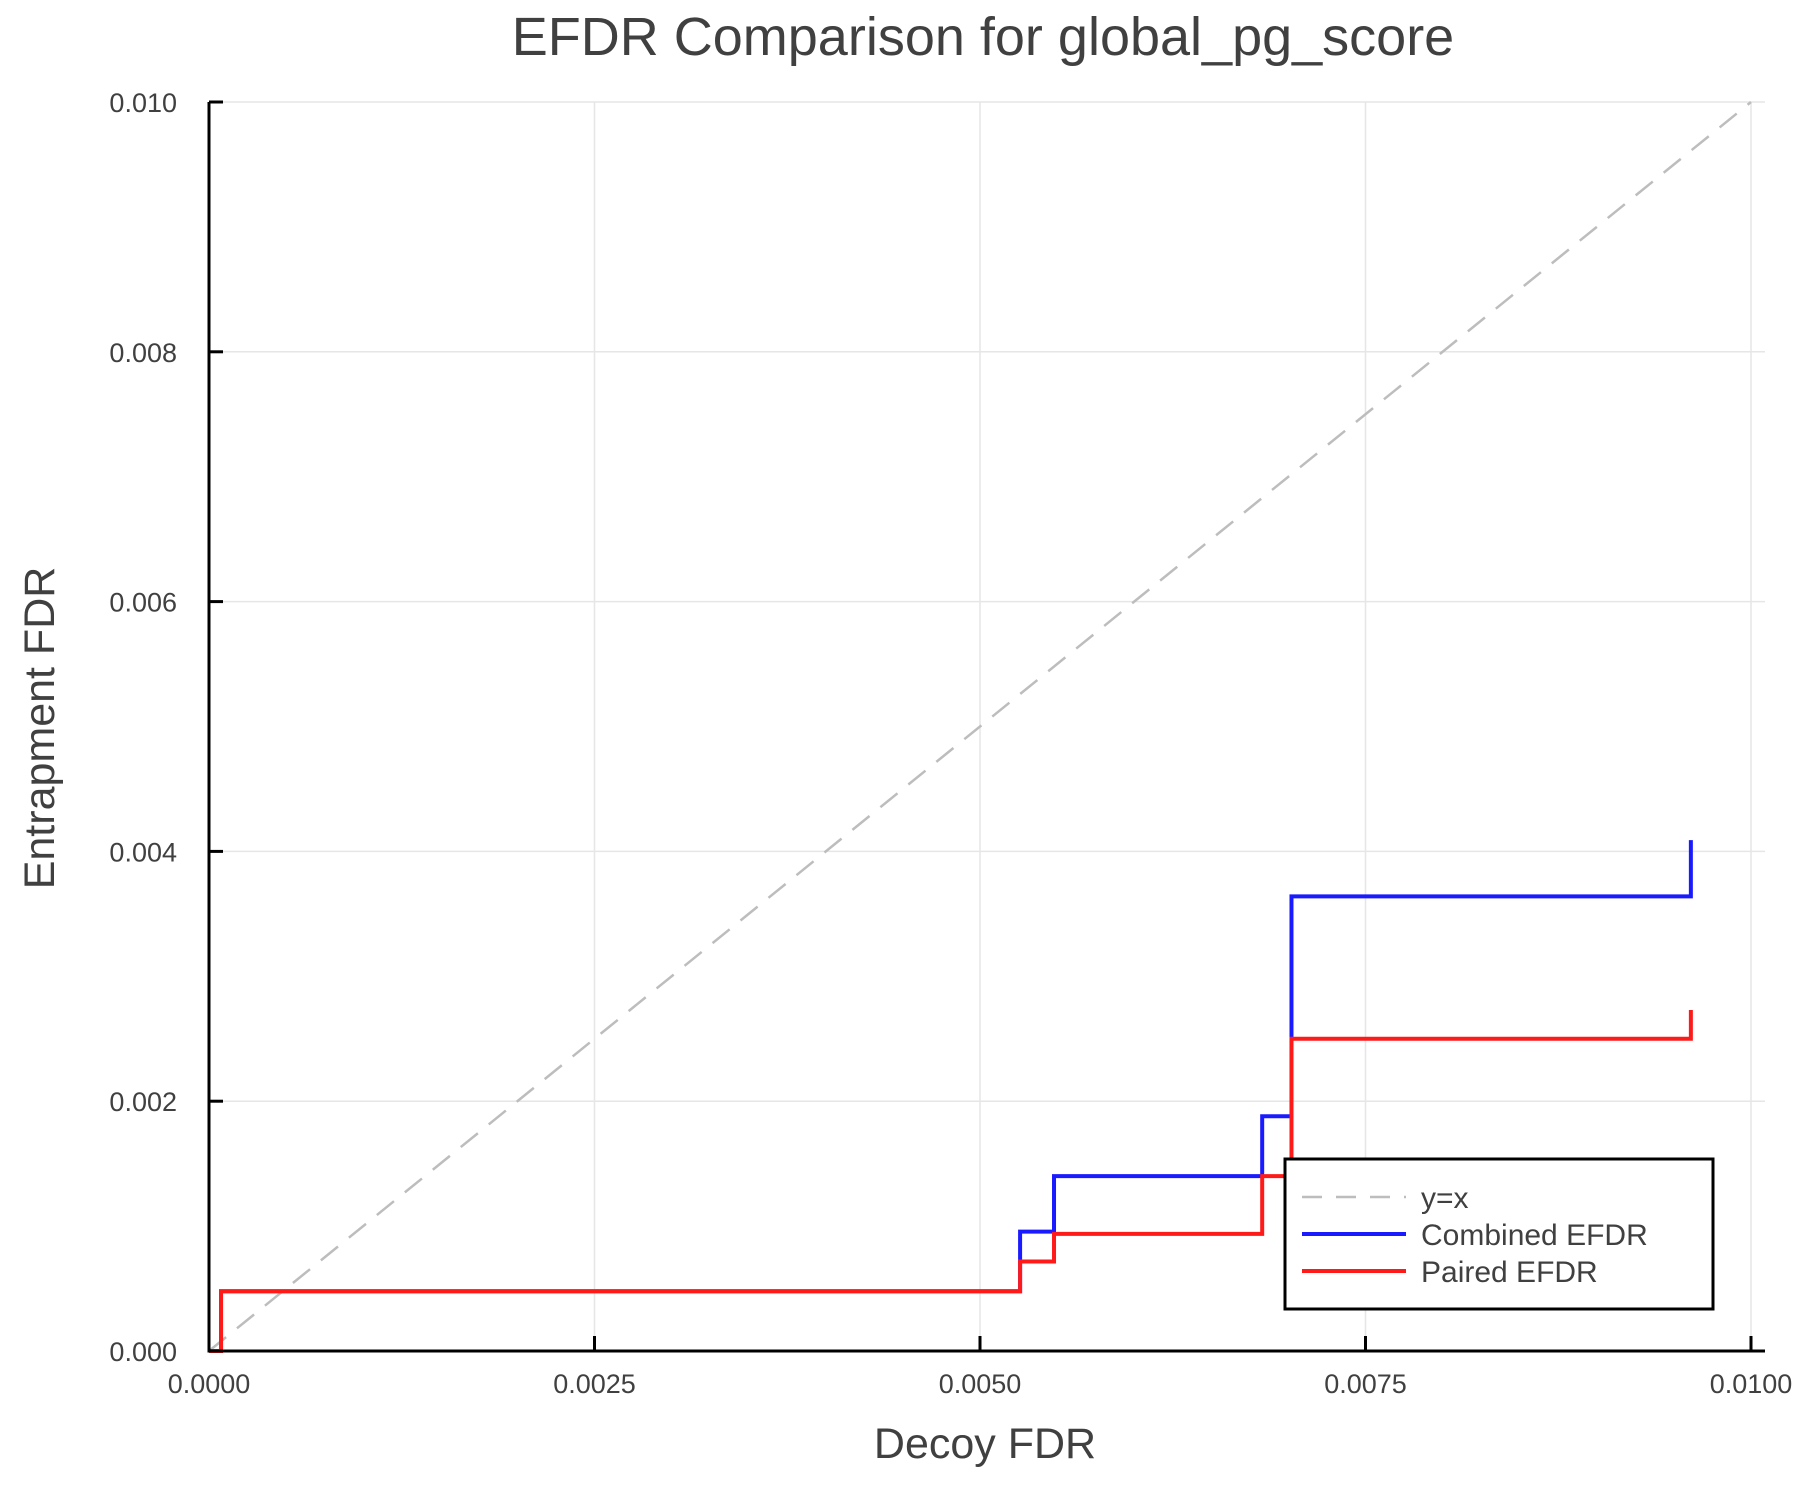 Image resolution: width=1800 pixels, height=1500 pixels. What do you see at coordinates (983, 37) in the screenshot?
I see `chart-title: EFDR Comparison for global_pg_score` at bounding box center [983, 37].